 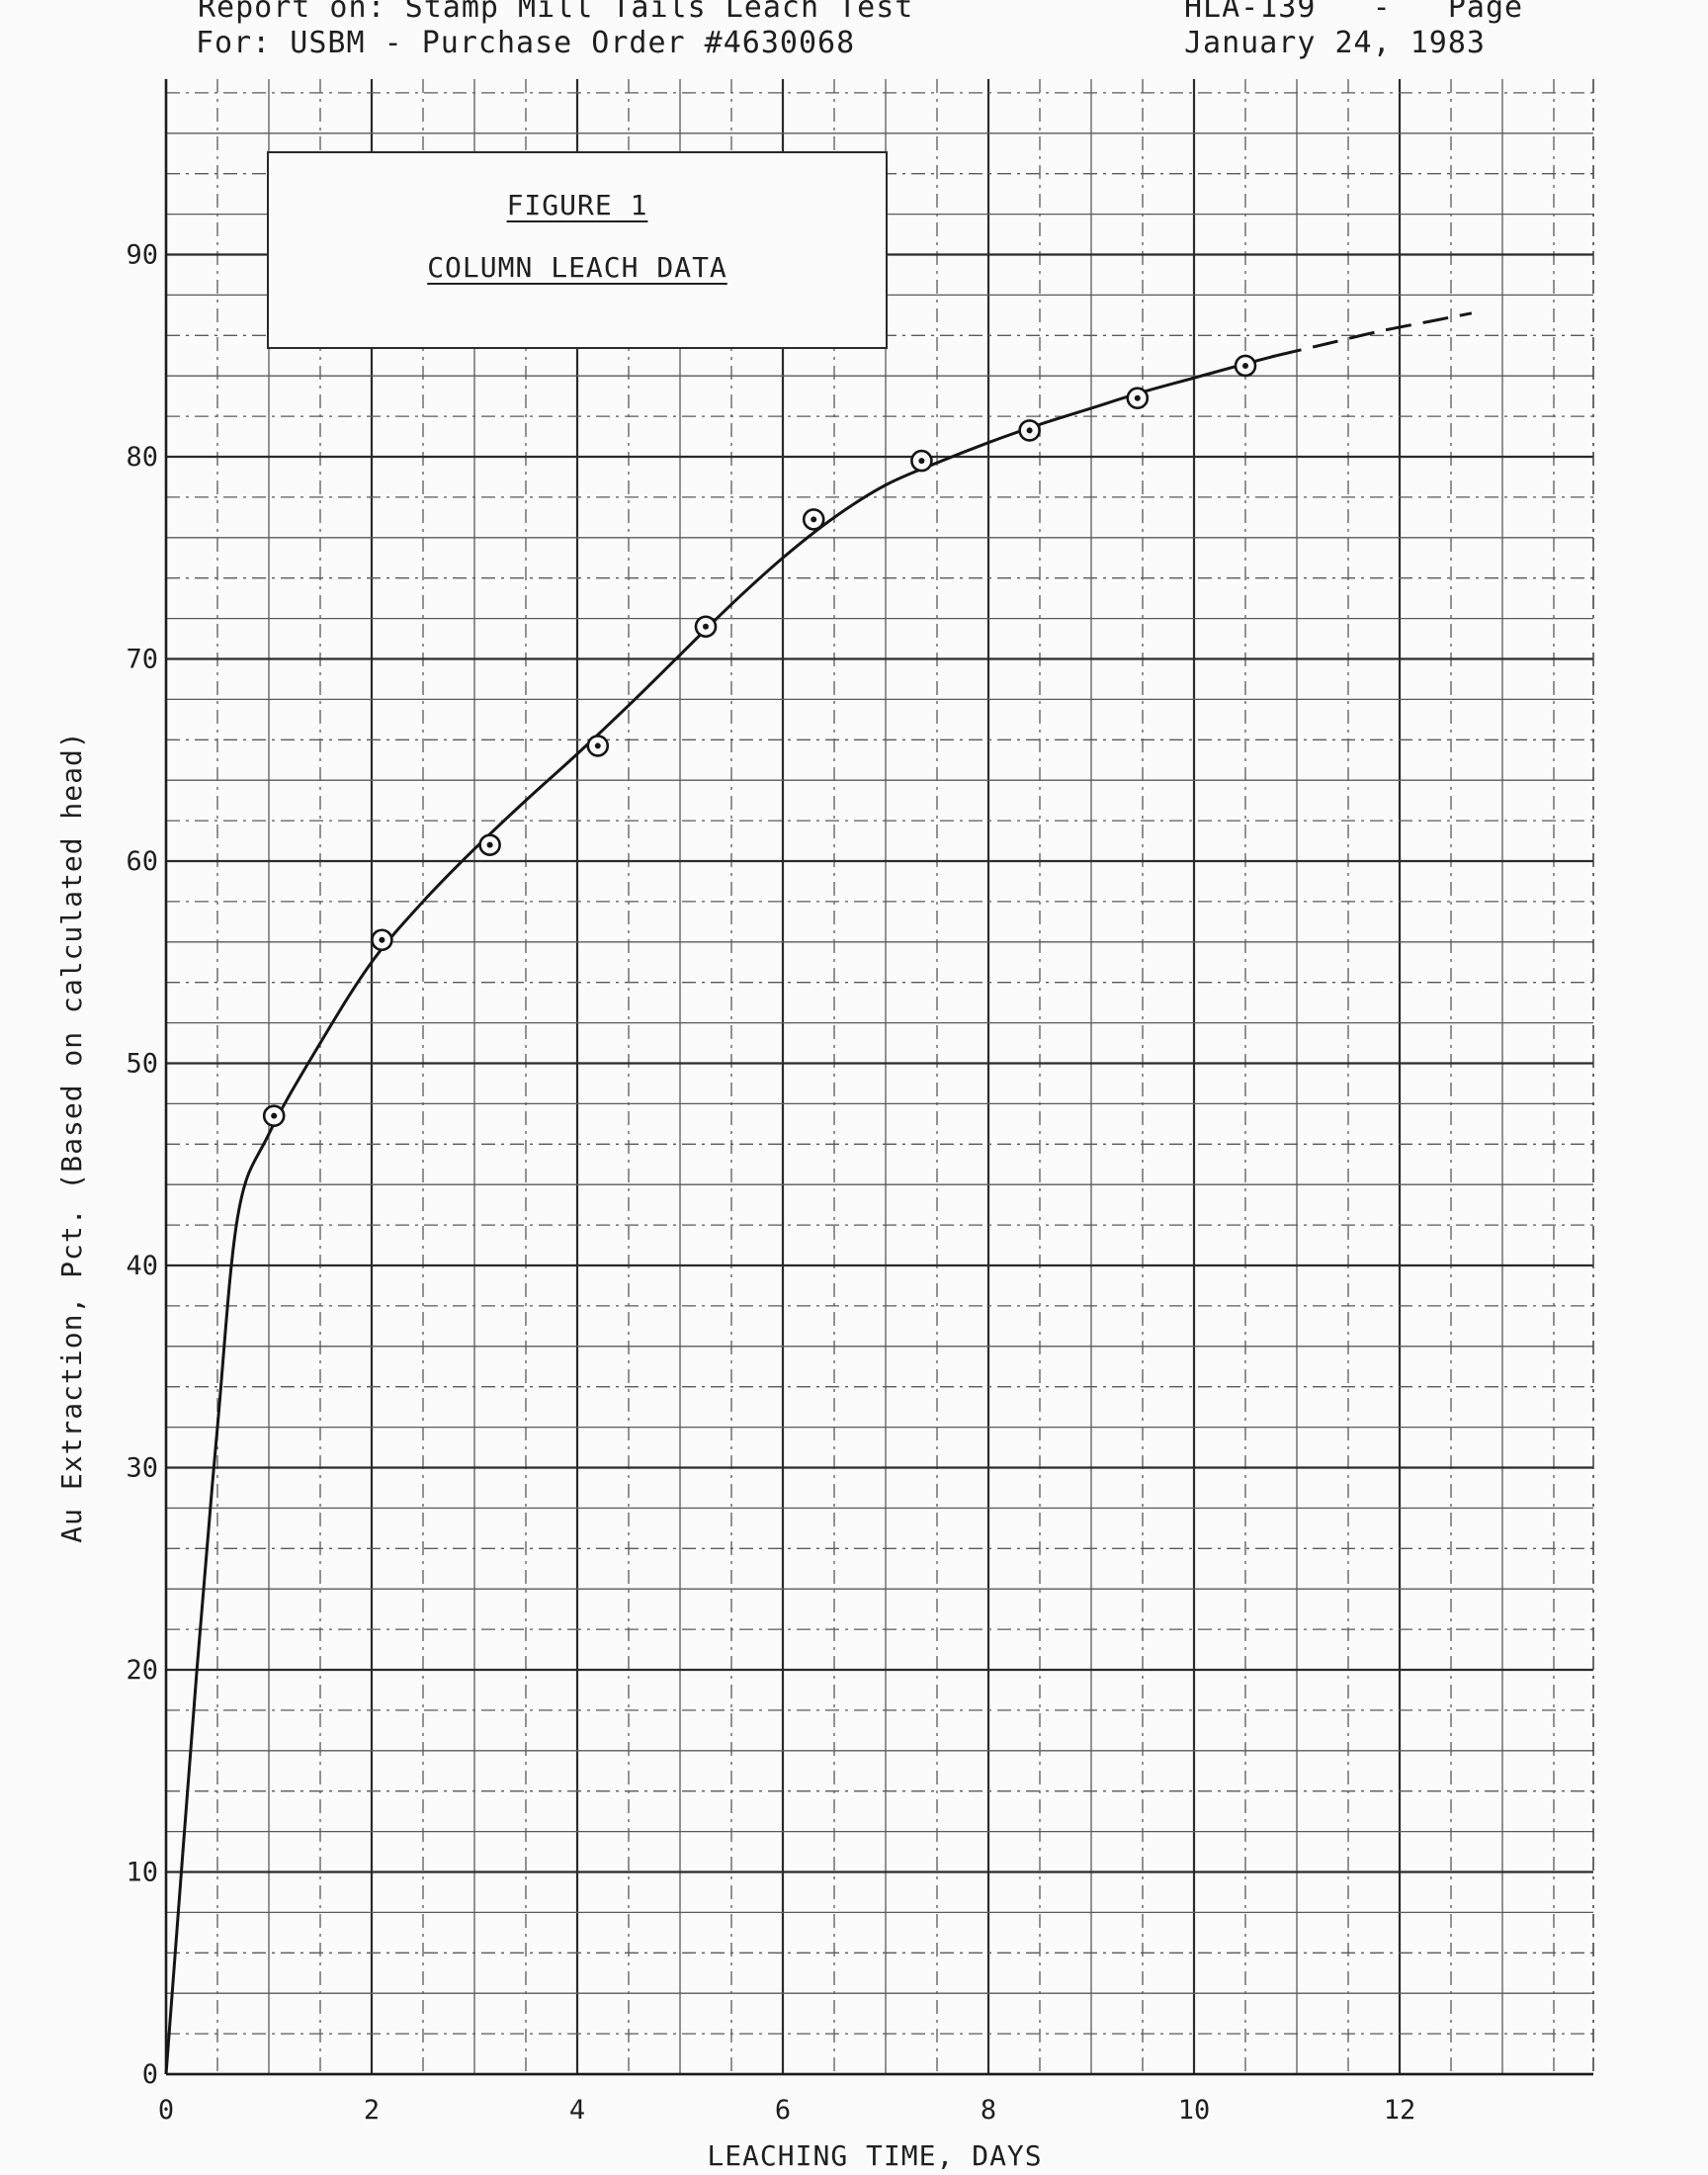 I want to click on y-tick-label: 90, so click(x=142, y=255).